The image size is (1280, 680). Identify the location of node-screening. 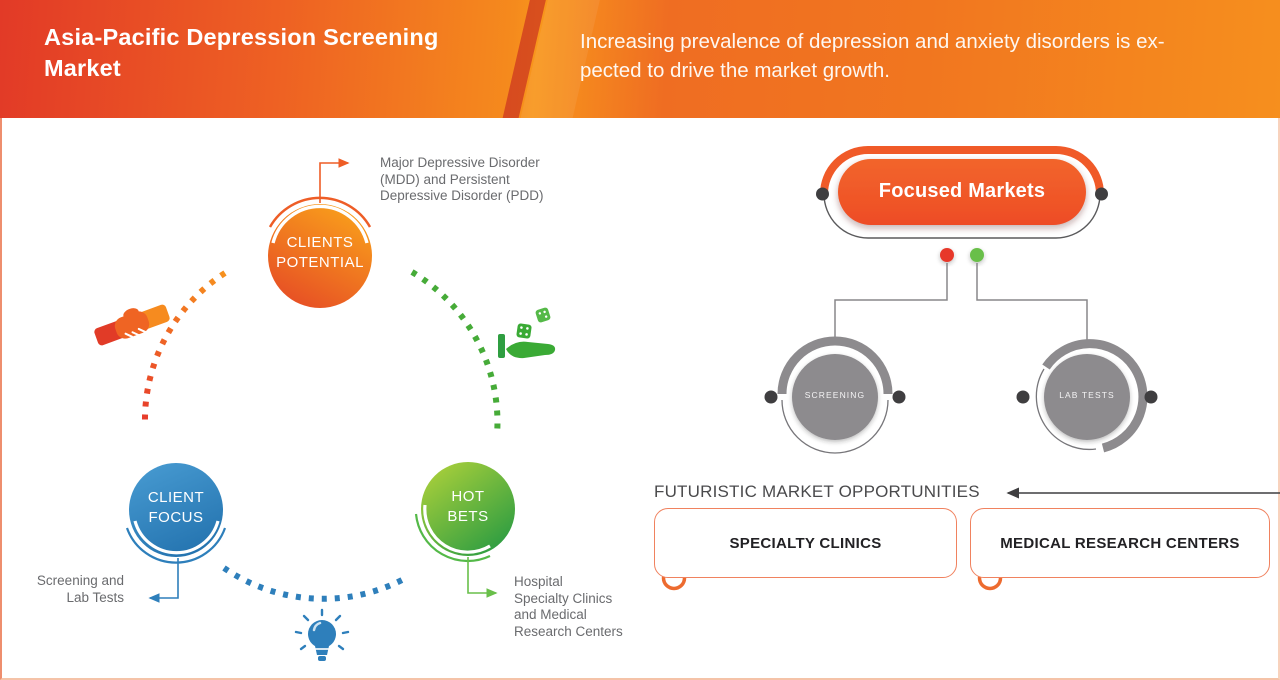
(835, 395).